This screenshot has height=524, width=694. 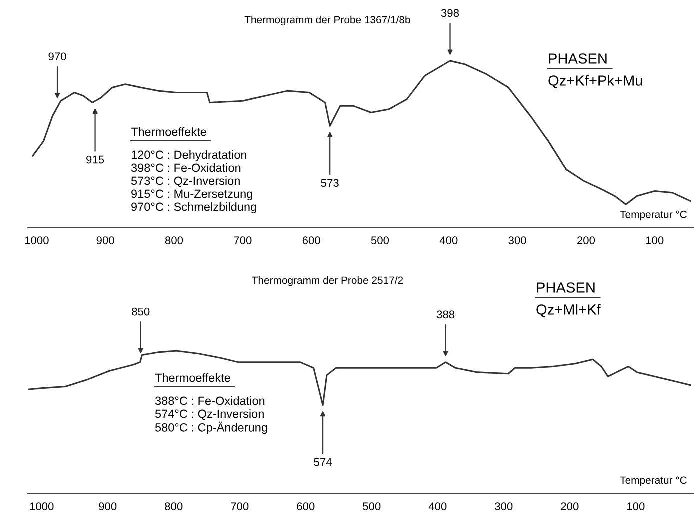 I want to click on annotation: 970°C : Schmelzbildung, so click(x=194, y=208).